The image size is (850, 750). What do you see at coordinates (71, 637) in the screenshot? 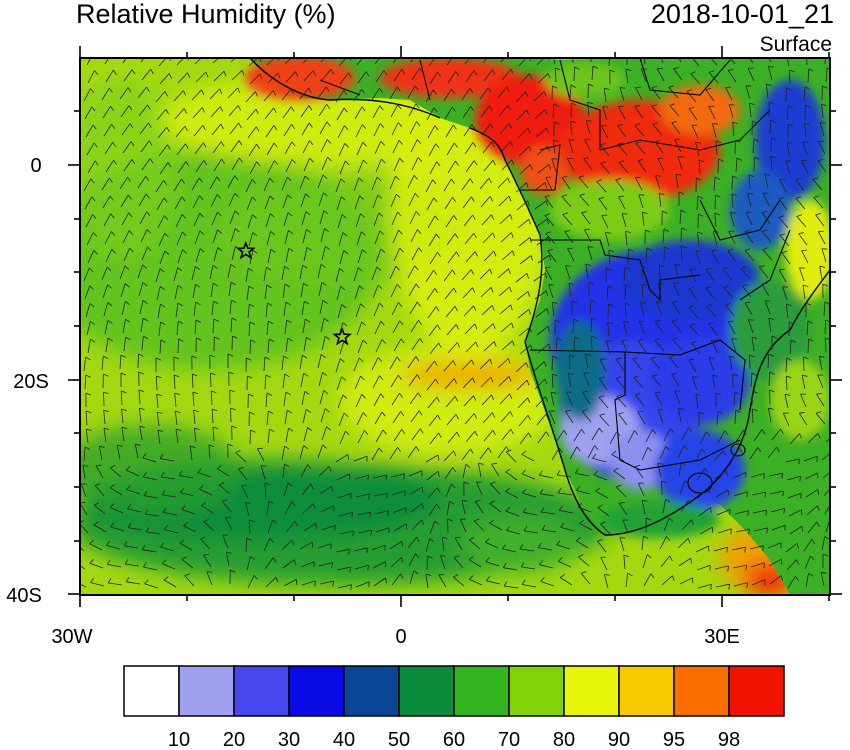
I see `x-tick-label-30w: 30W` at bounding box center [71, 637].